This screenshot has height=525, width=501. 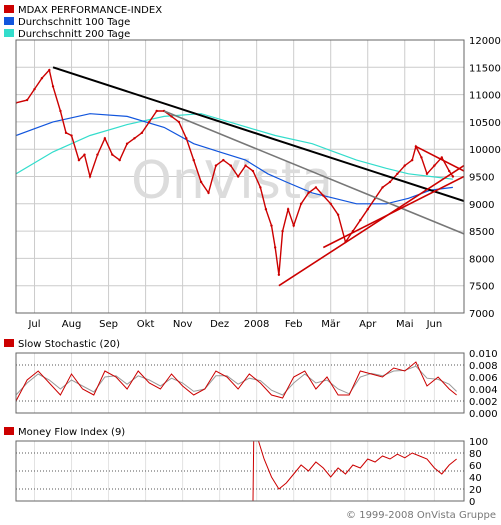 I want to click on y-tick-label: 9500, so click(x=481, y=178).